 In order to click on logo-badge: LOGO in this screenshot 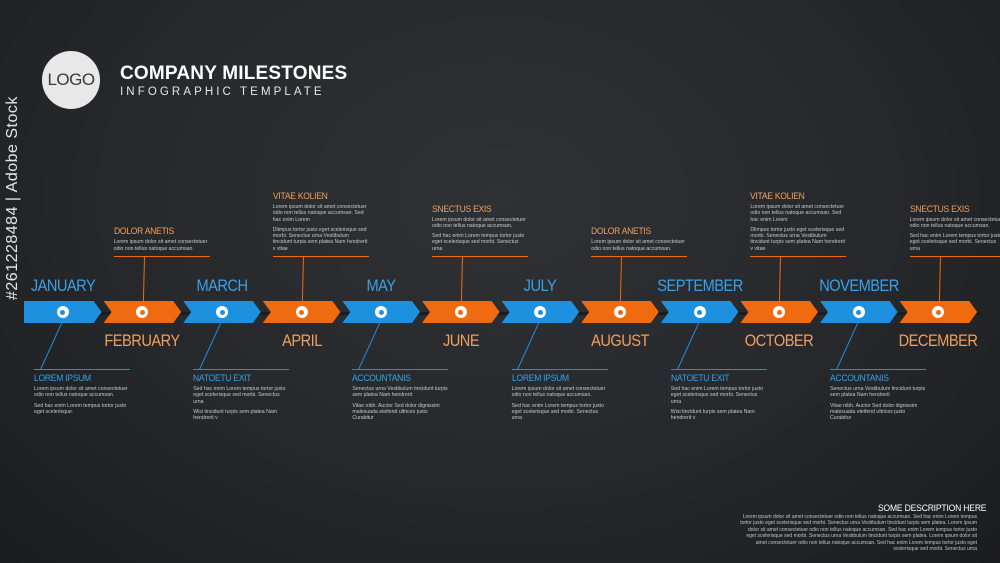, I will do `click(71, 80)`.